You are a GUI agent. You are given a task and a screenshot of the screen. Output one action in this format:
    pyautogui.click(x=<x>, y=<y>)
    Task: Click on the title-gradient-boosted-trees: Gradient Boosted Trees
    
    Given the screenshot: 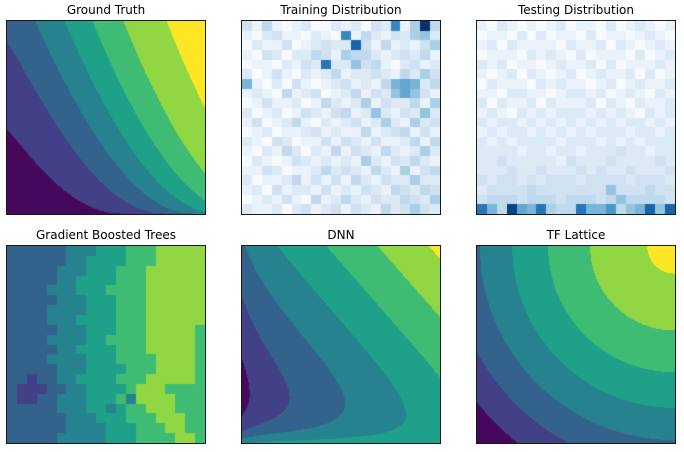 What is the action you would take?
    pyautogui.click(x=106, y=235)
    